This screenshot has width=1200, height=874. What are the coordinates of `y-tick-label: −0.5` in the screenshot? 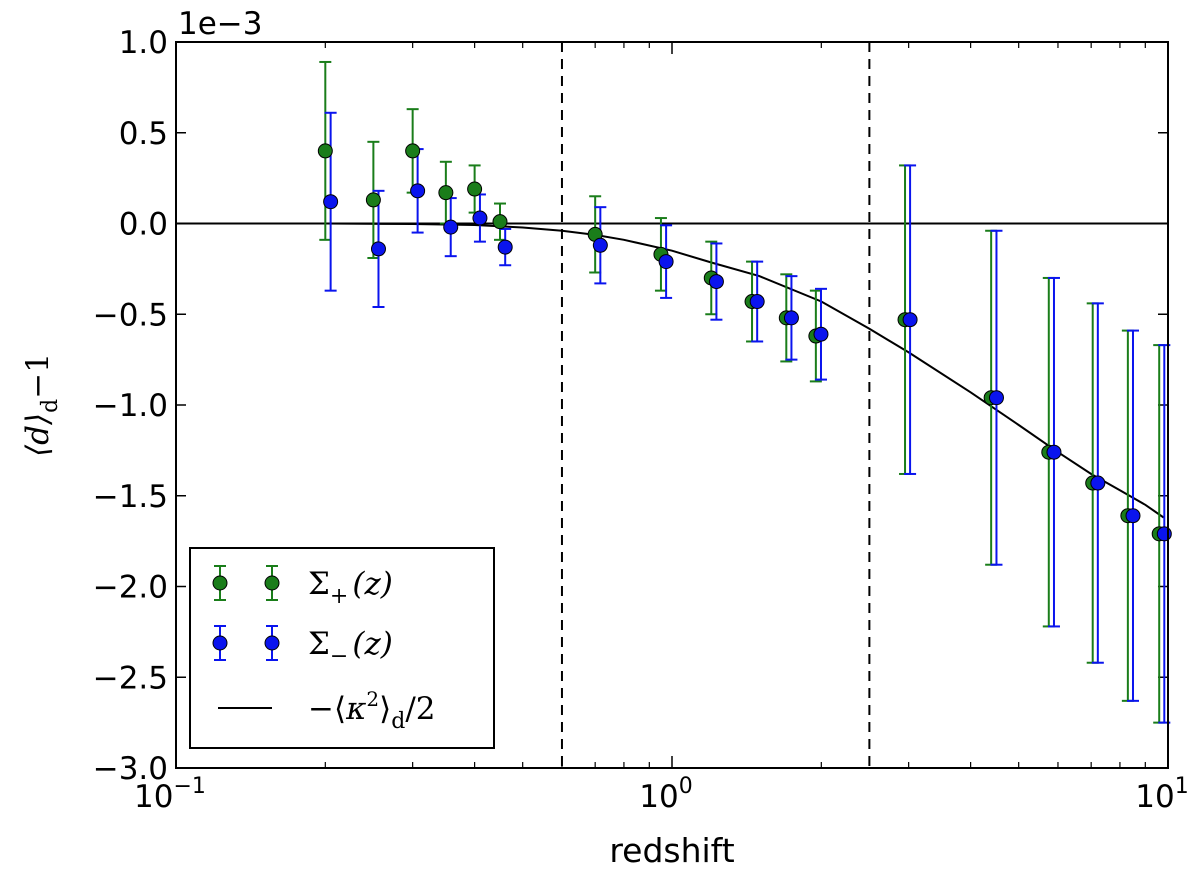 It's located at (130, 315).